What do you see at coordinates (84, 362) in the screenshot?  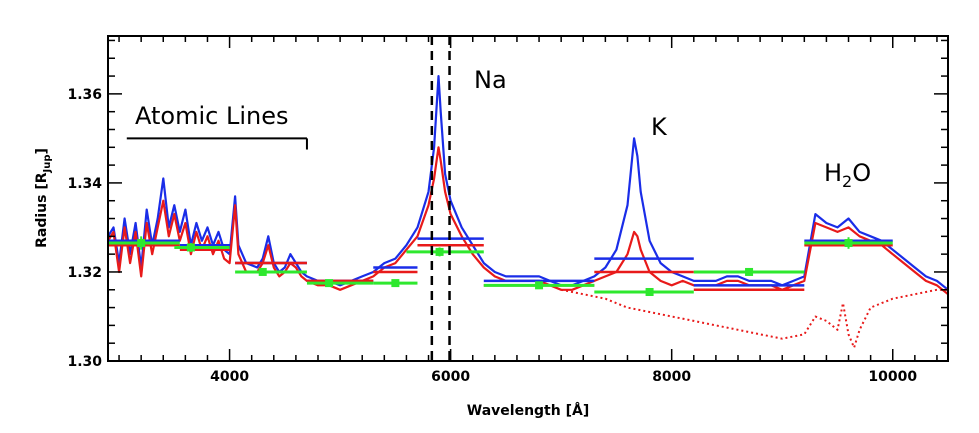 I see `y-tick-label-0: 1.30` at bounding box center [84, 362].